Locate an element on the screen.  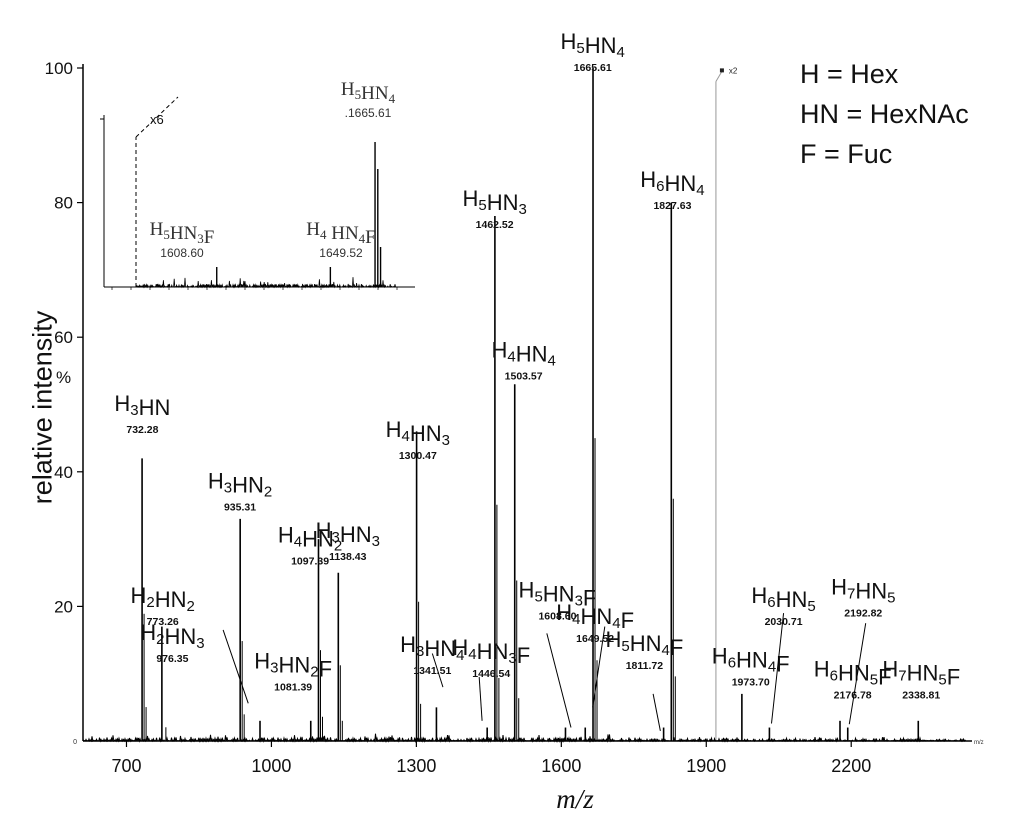
peak-mz-label: 1081.39 is located at coordinates (293, 687).